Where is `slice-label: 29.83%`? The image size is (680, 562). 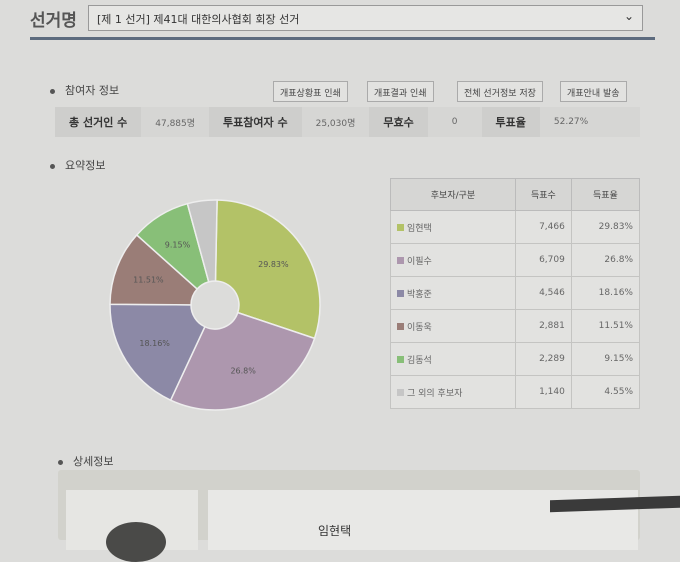
slice-label: 29.83% is located at coordinates (273, 264).